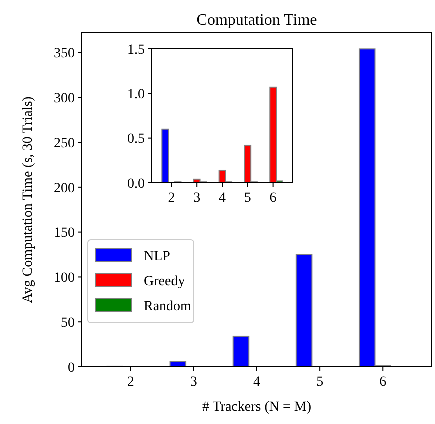  I want to click on chart-title: Computation Time, so click(257, 20).